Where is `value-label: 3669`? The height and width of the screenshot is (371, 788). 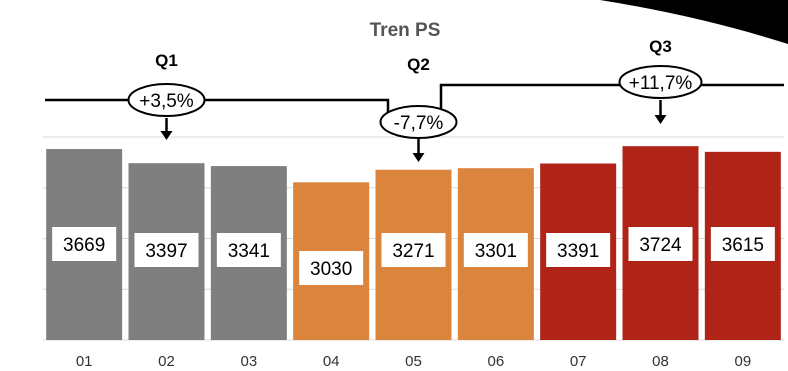
value-label: 3669 is located at coordinates (84, 245).